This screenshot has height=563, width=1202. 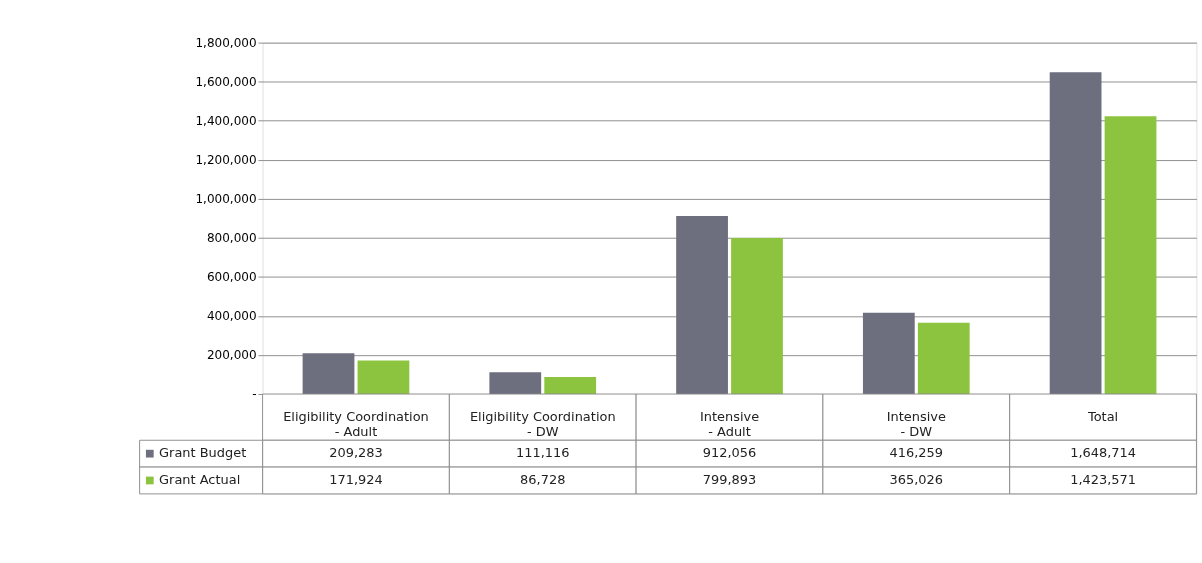 I want to click on x-tick-label: Eligibility Coordination - Adult, so click(x=356, y=423).